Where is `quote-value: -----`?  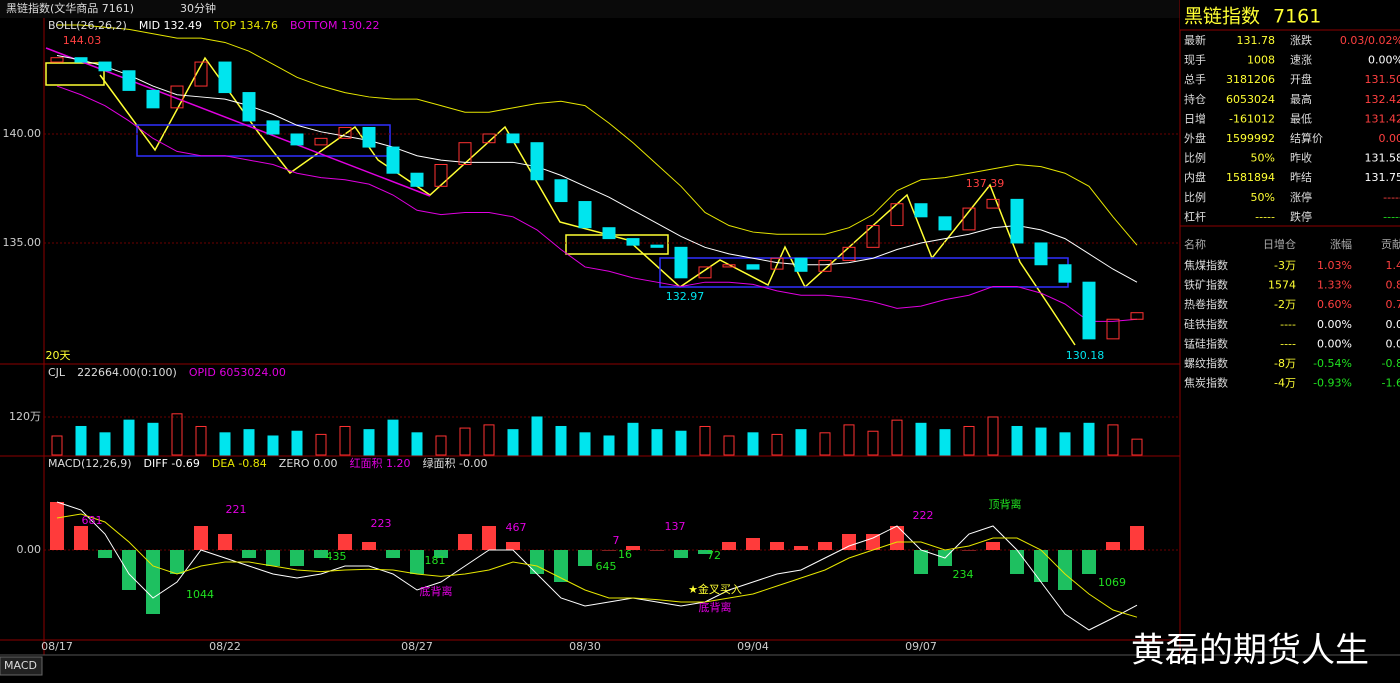
quote-value: ----- is located at coordinates (1265, 216).